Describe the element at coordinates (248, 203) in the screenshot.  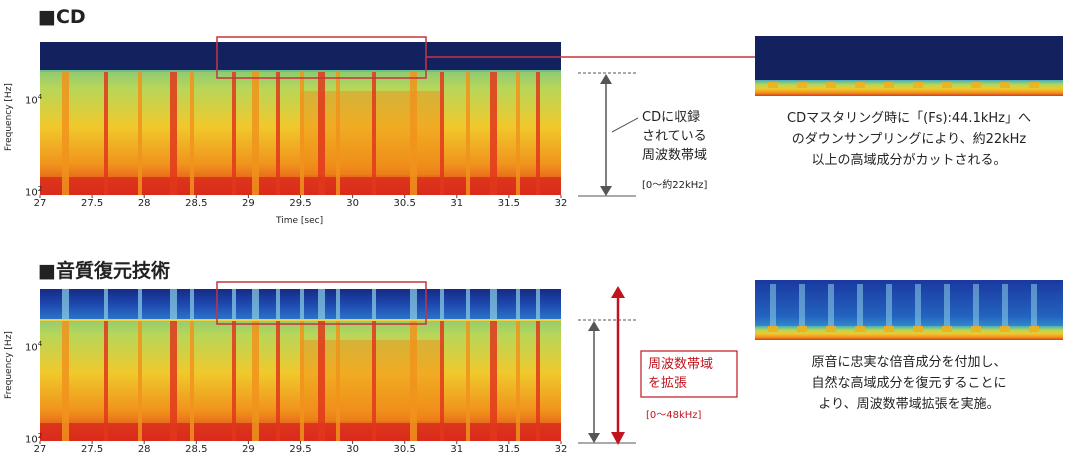
I see `cd-x-tick-label: 29` at that location.